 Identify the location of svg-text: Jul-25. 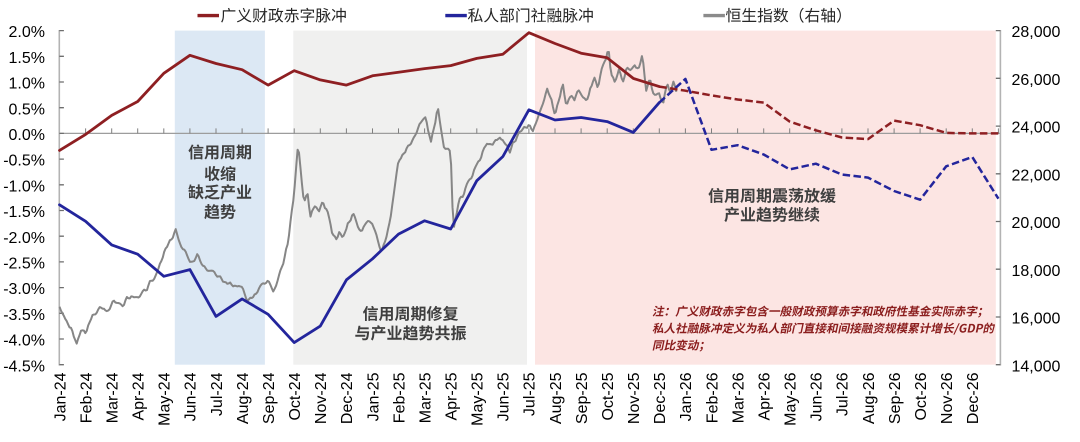
(530, 394).